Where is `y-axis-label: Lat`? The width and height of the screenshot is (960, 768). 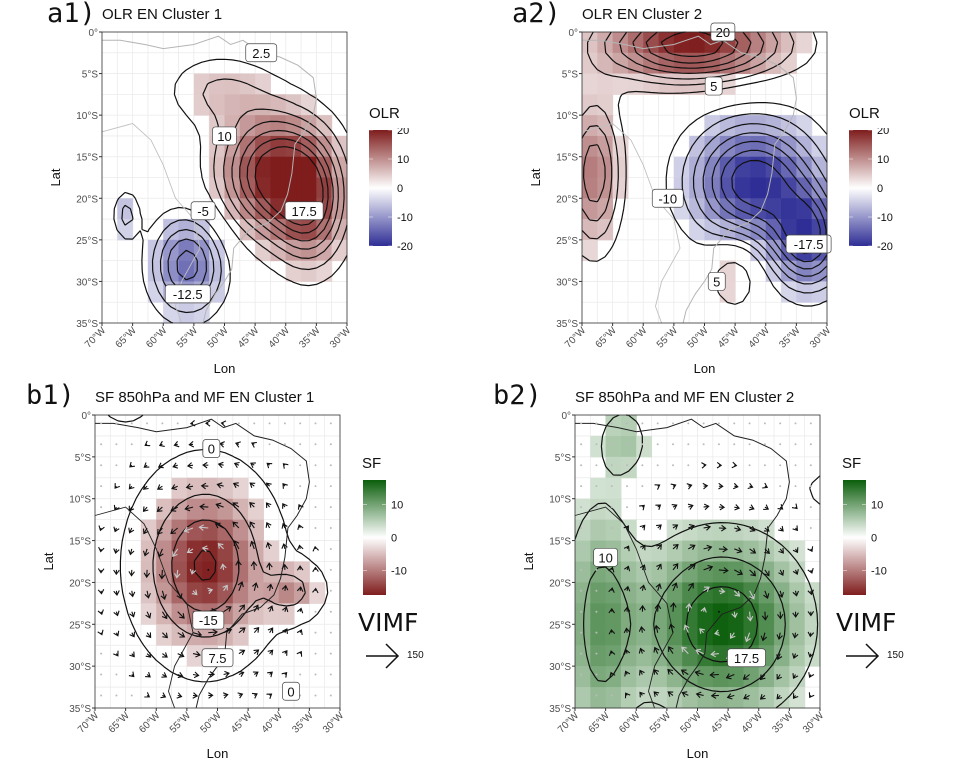 y-axis-label: Lat is located at coordinates (528, 561).